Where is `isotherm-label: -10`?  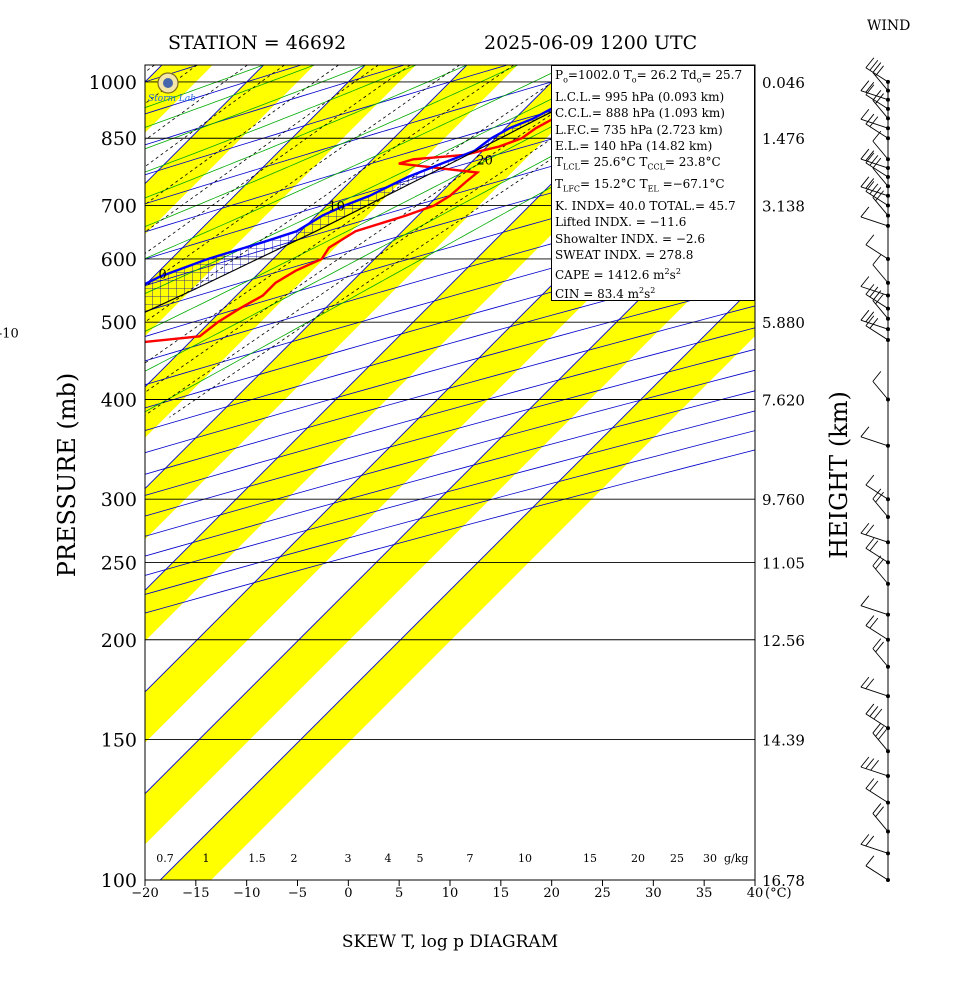
isotherm-label: -10 is located at coordinates (9, 334).